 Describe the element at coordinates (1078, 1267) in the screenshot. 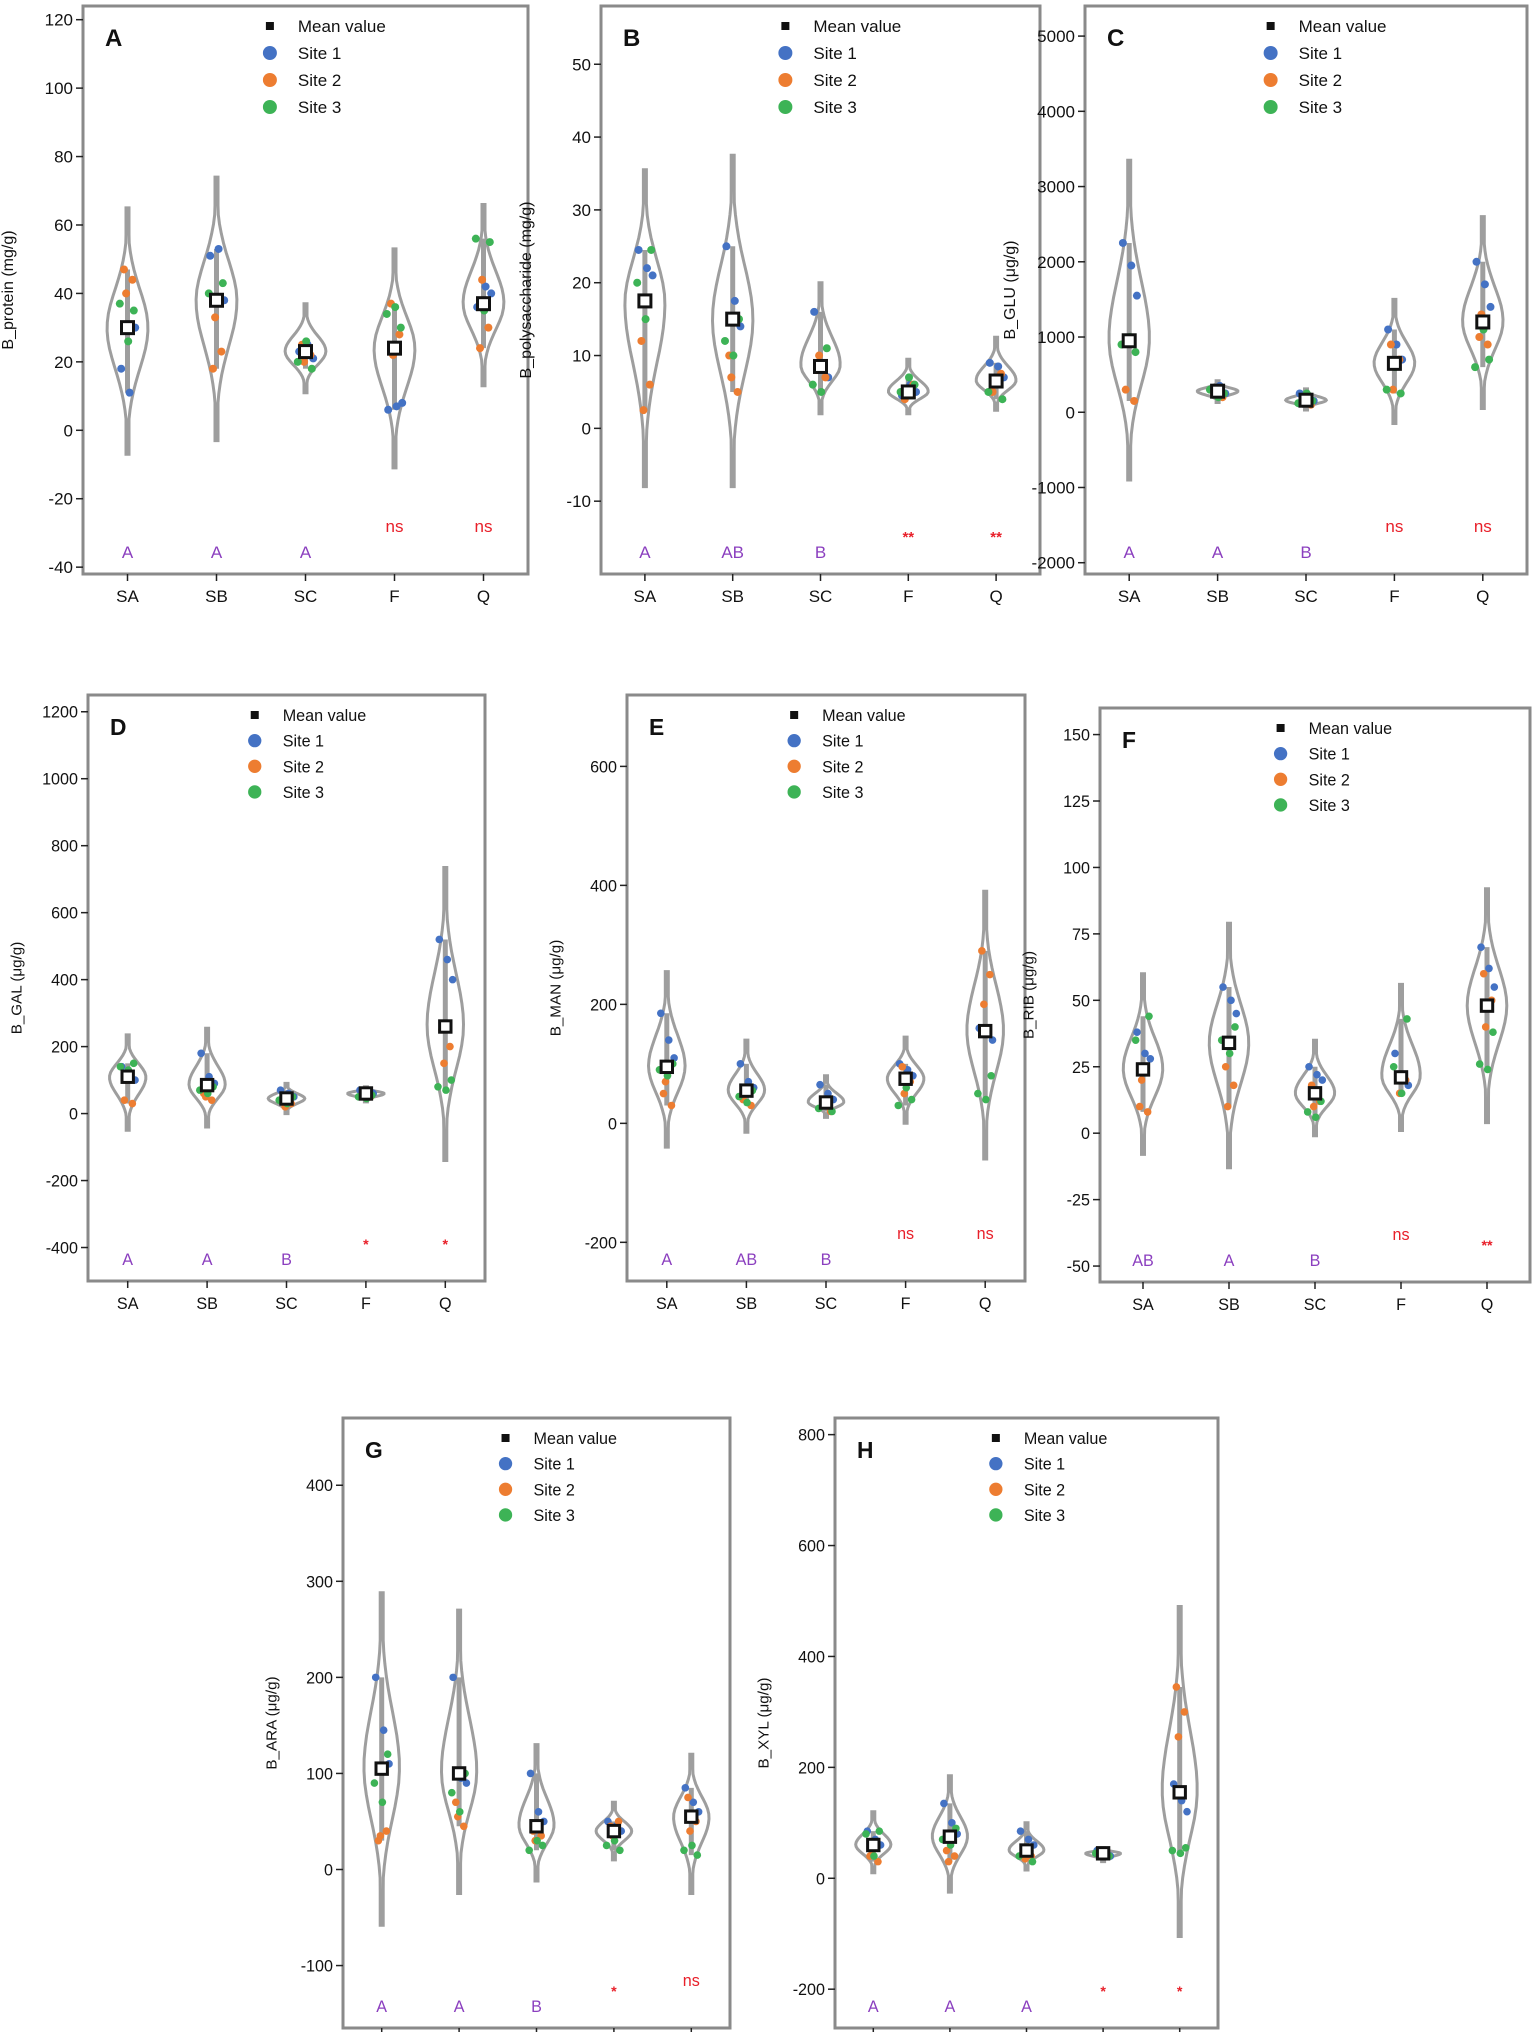

I see `y-tick-label: -50` at that location.